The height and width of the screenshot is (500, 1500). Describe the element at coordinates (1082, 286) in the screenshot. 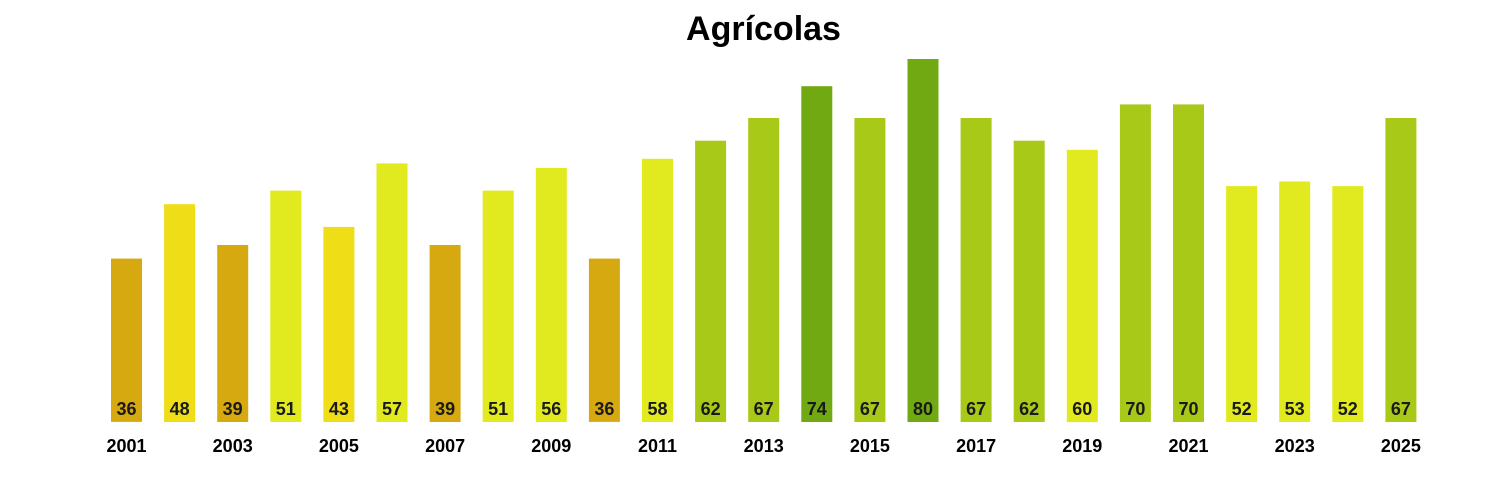

I see `bar-2019` at that location.